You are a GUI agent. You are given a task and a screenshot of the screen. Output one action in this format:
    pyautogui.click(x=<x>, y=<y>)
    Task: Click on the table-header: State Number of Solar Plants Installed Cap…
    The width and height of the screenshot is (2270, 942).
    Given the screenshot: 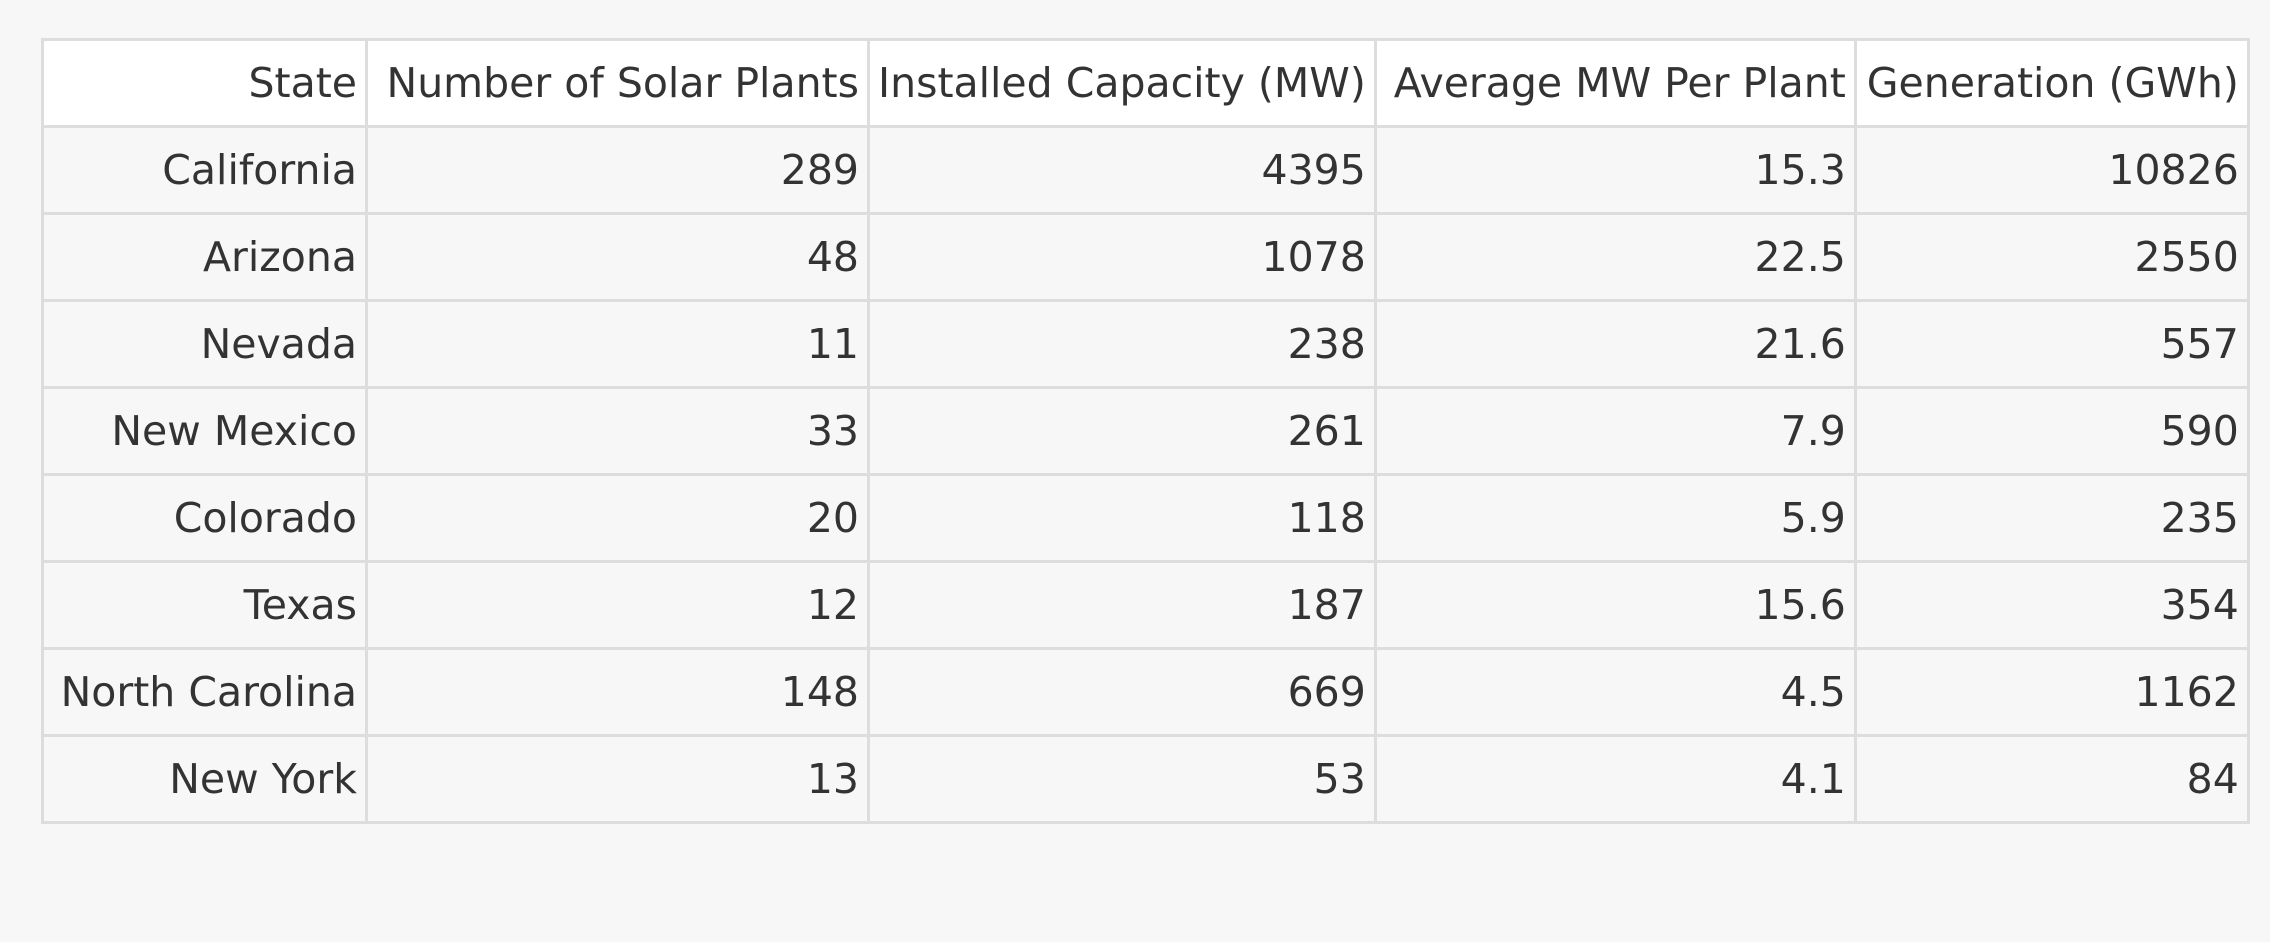 What is the action you would take?
    pyautogui.click(x=1145, y=83)
    